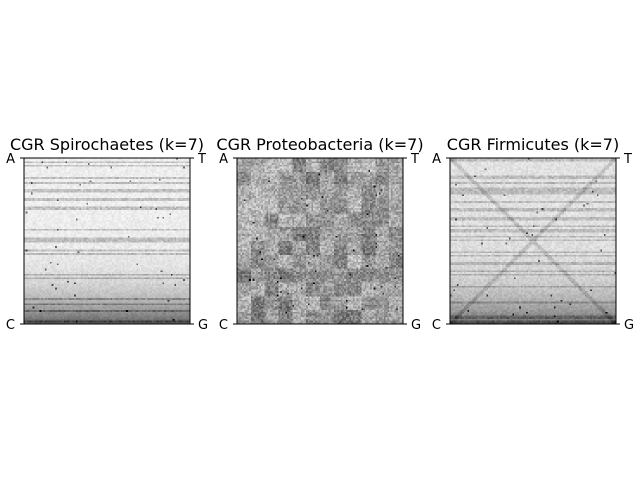 The image size is (640, 480). I want to click on panel-title: CGR Firmicutes (k=7), so click(533, 144).